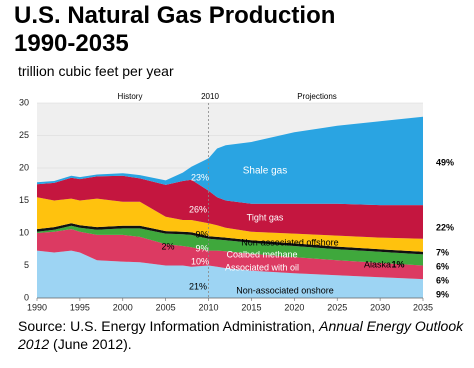 This screenshot has width=474, height=368. I want to click on annotation: 2%, so click(167, 246).